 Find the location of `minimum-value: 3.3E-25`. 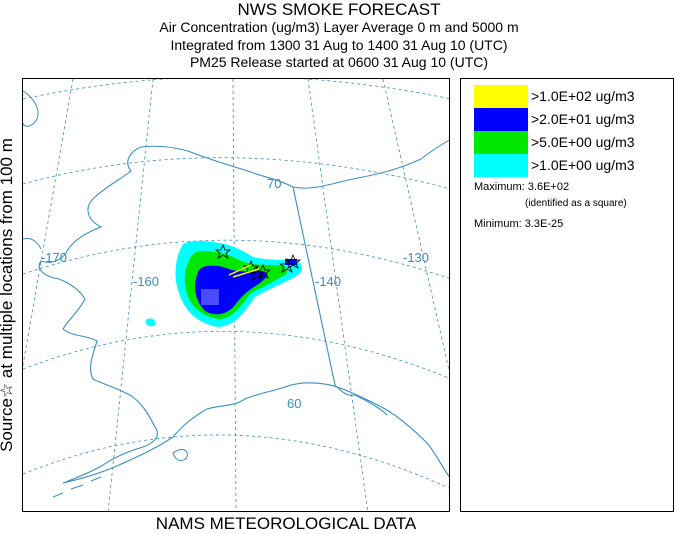

minimum-value: 3.3E-25 is located at coordinates (544, 224).